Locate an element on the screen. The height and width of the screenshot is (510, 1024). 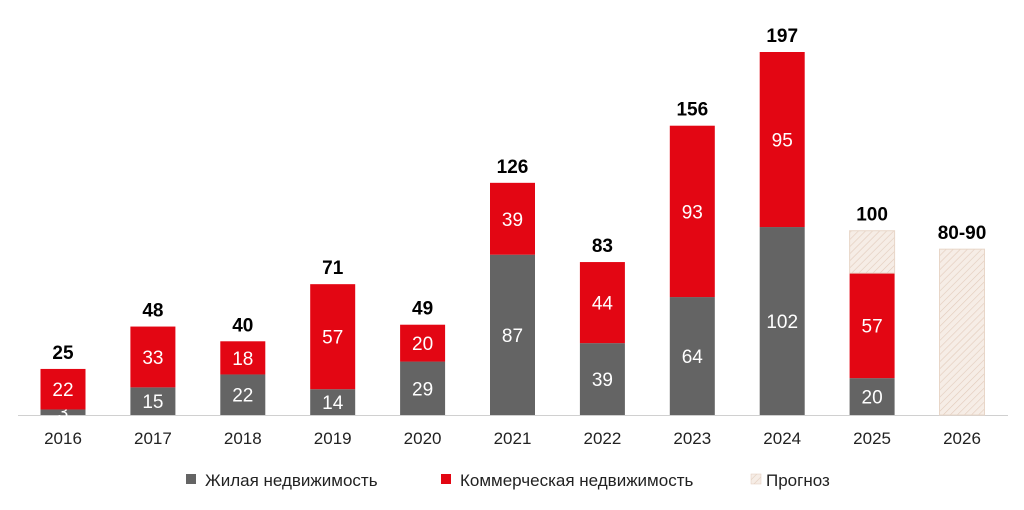
total-label-2016: 25 is located at coordinates (63, 353).